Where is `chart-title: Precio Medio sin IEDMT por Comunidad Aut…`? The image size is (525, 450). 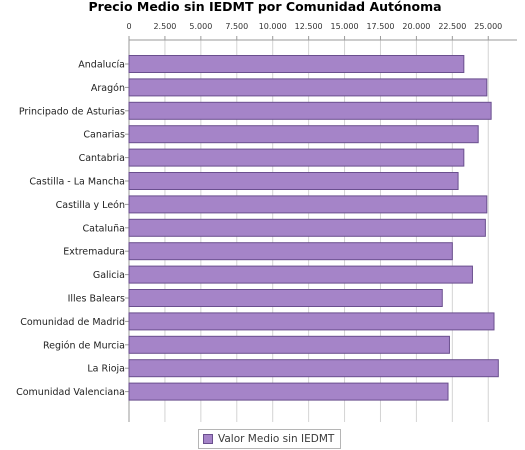 chart-title: Precio Medio sin IEDMT por Comunidad Aut… is located at coordinates (265, 7).